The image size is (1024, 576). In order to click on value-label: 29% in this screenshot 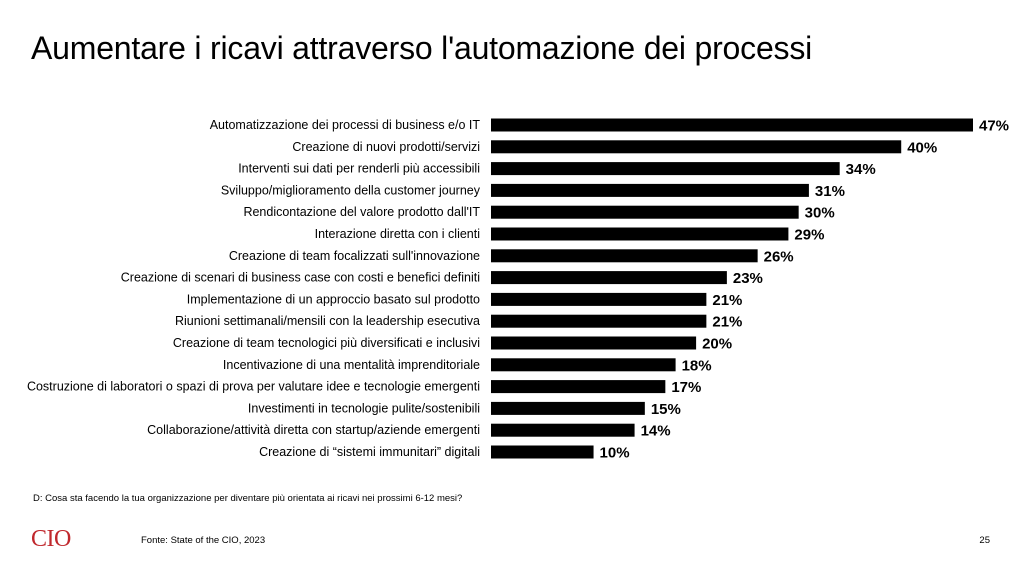, I will do `click(809, 235)`.